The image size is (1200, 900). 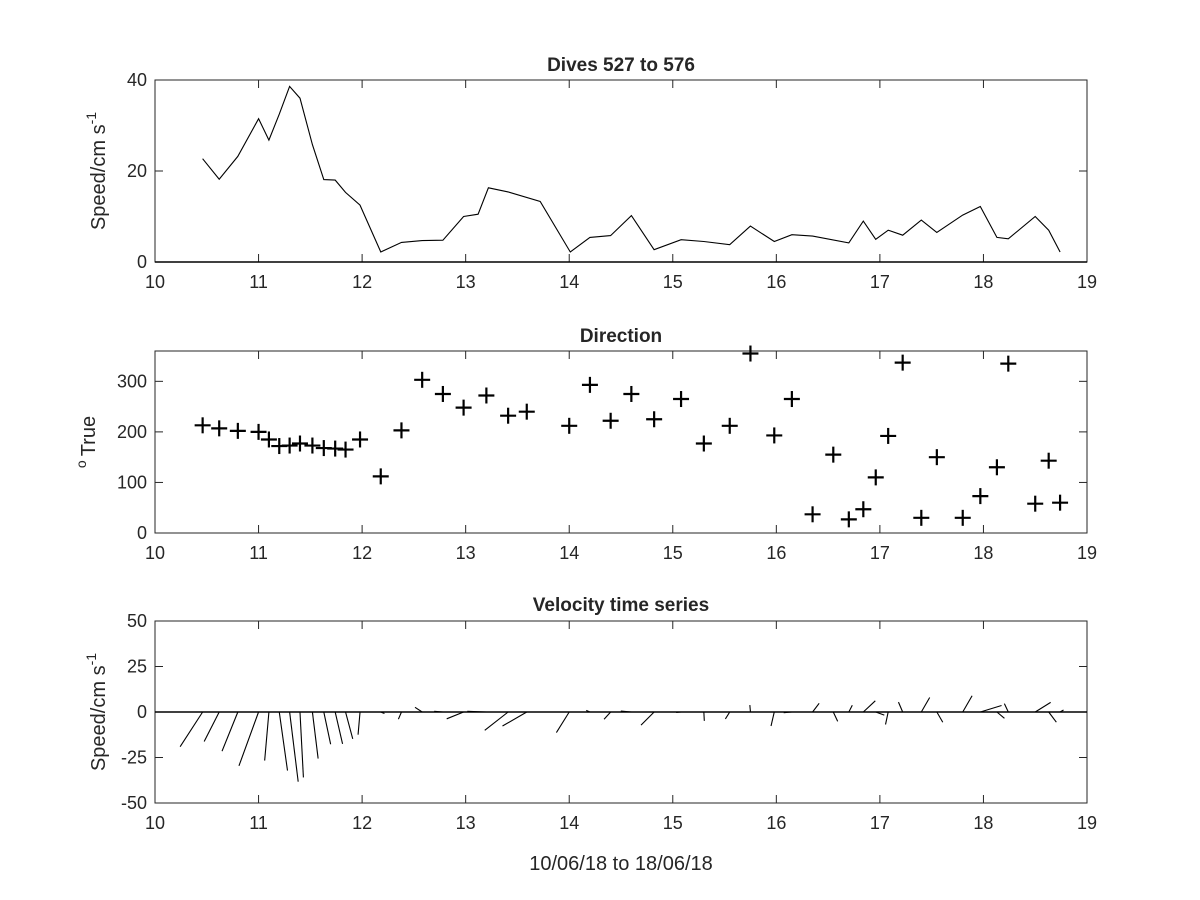 I want to click on speed-y-tick-label: 20, so click(x=137, y=171).